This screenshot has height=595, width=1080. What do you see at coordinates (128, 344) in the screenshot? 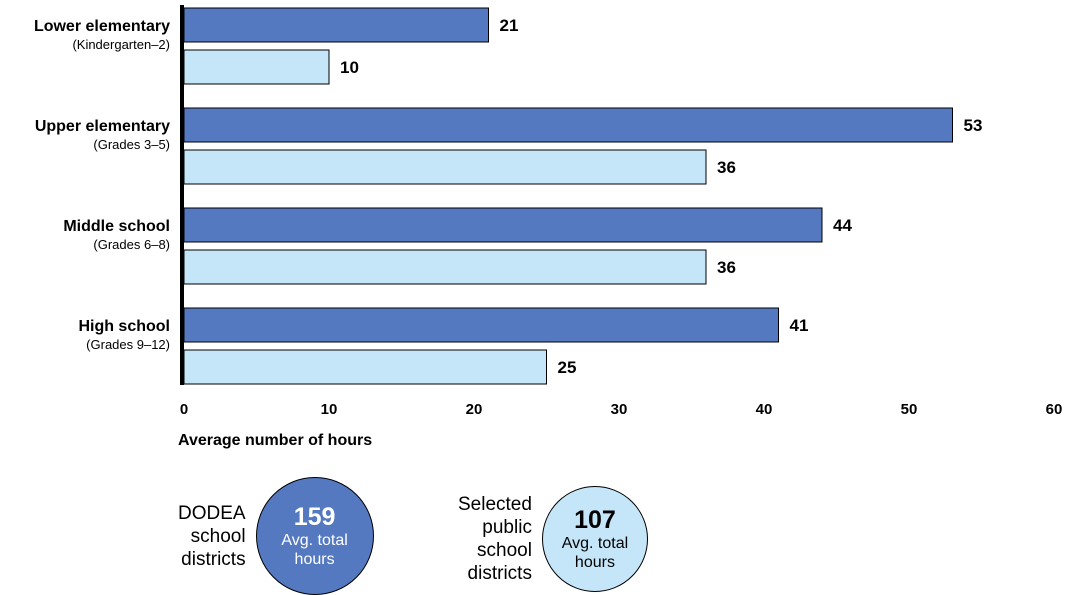
I see `category-sublabel: (Grades 9–12)` at bounding box center [128, 344].